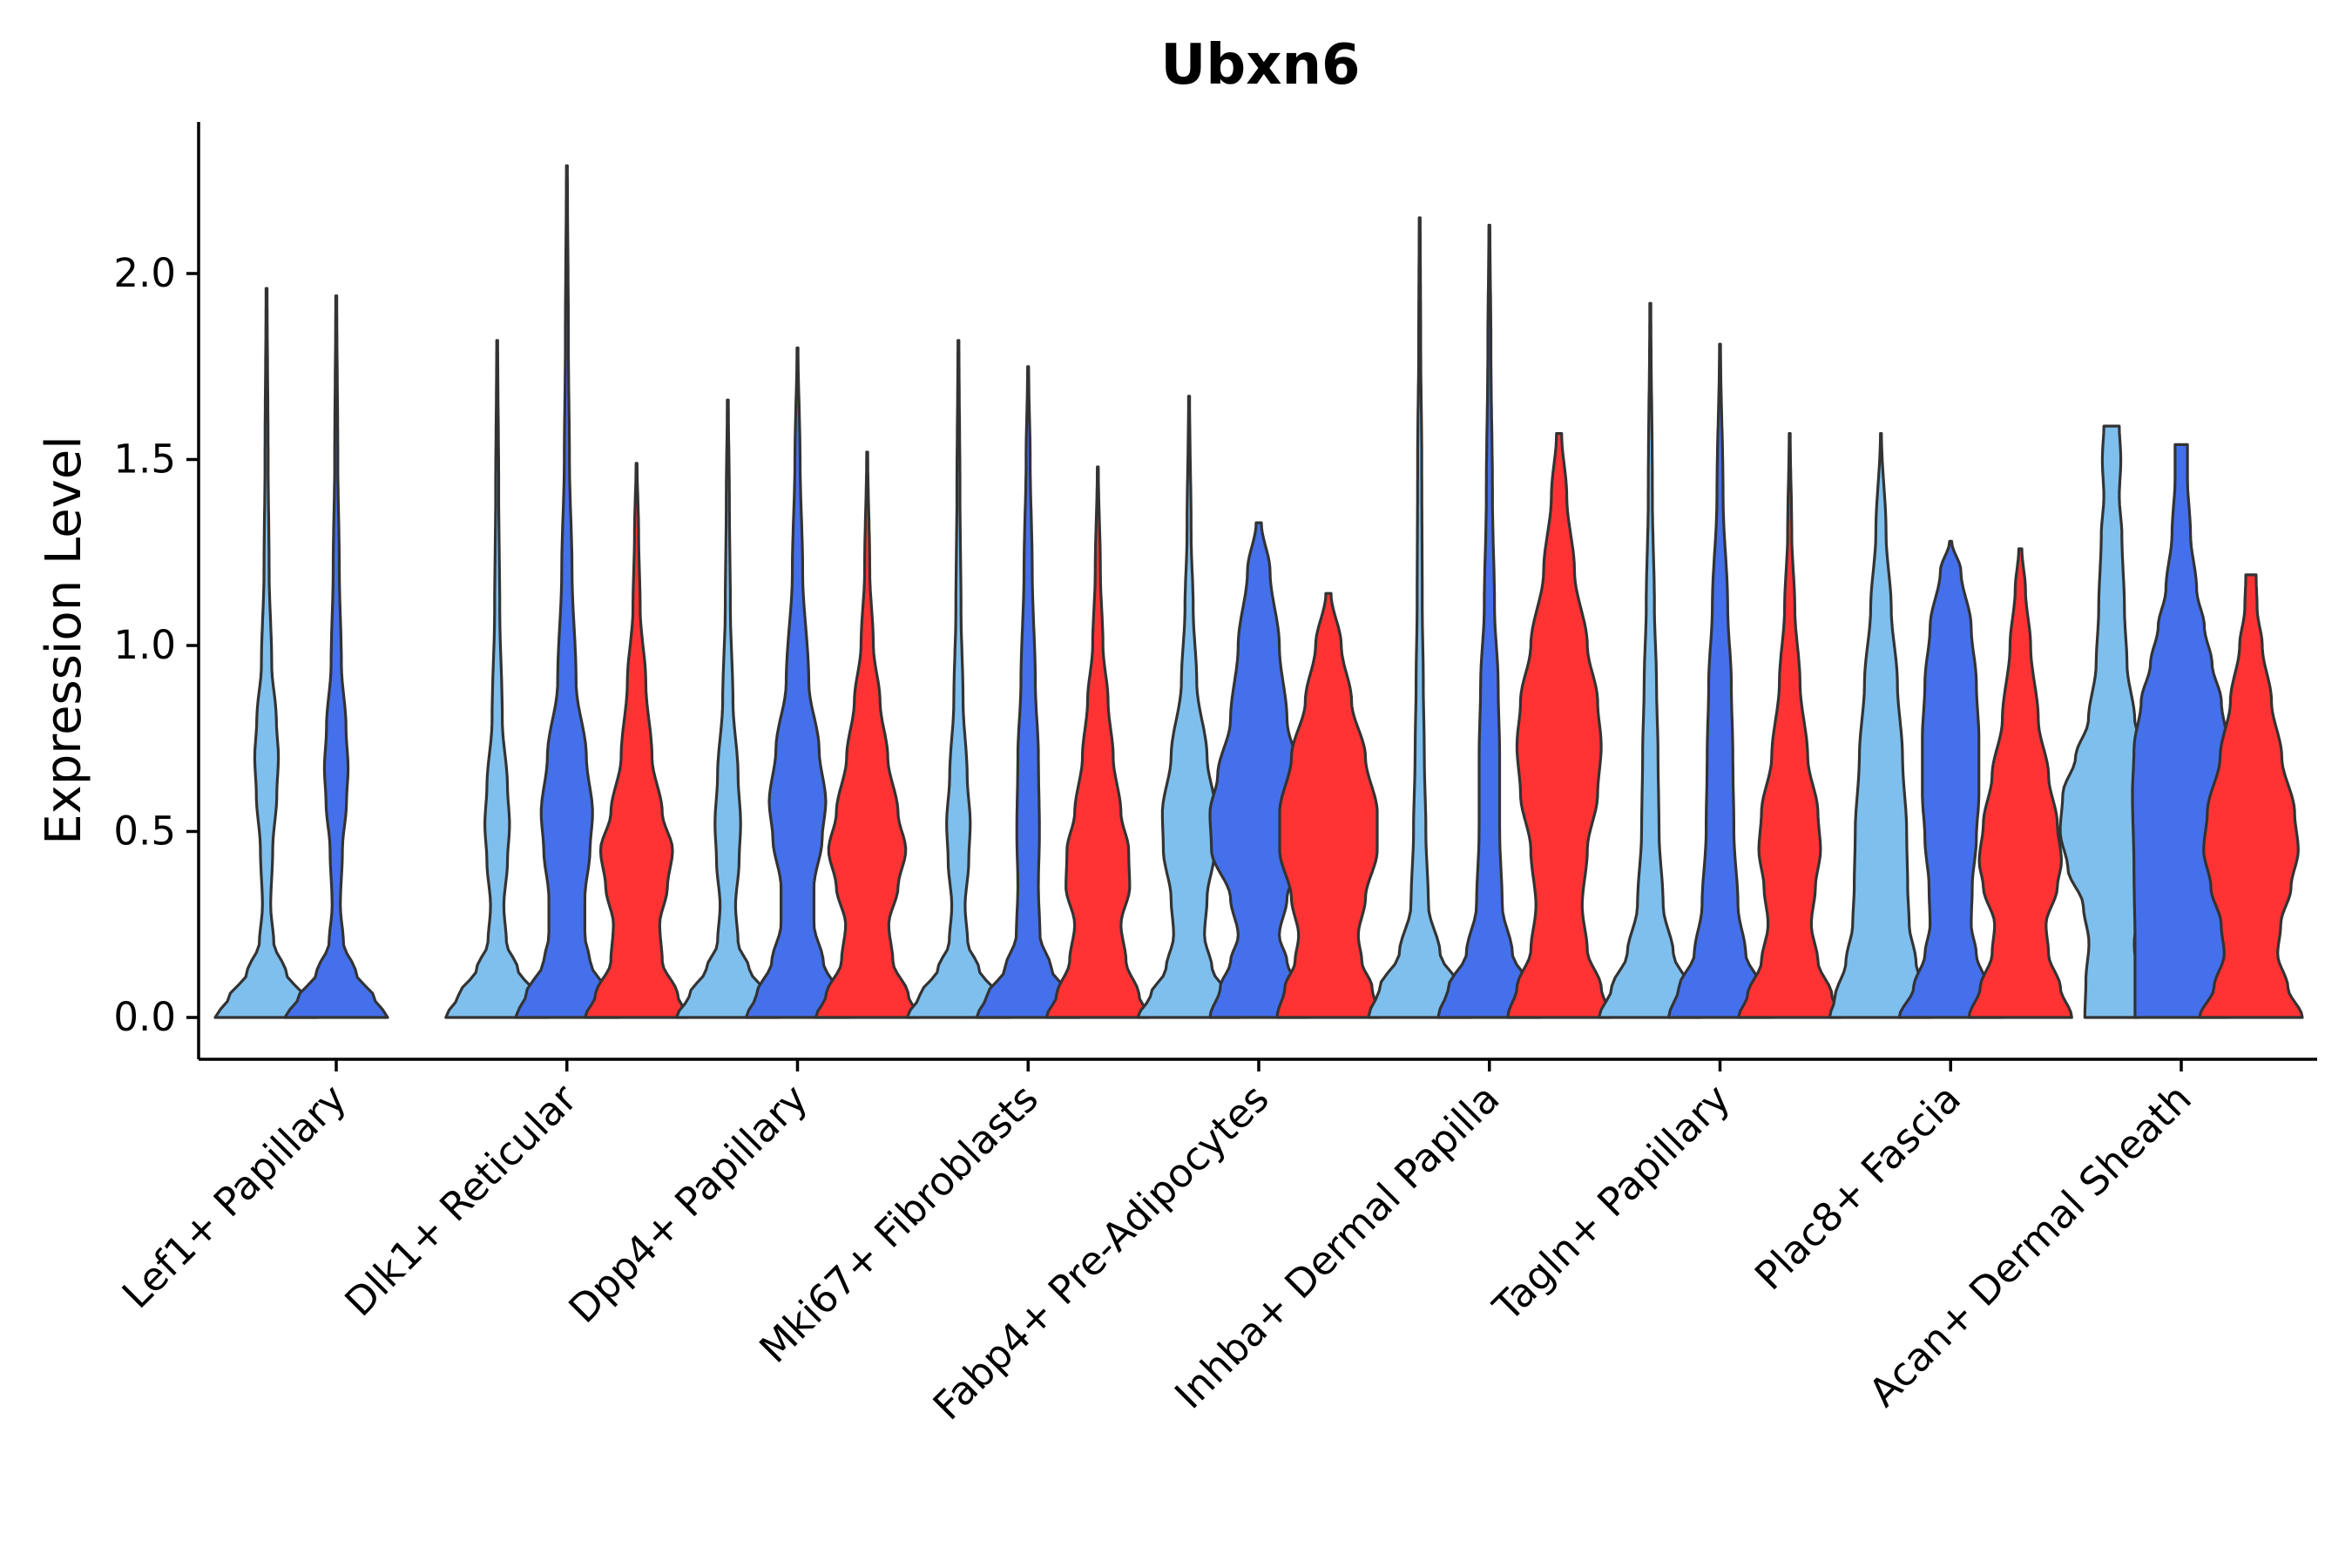 The width and height of the screenshot is (2352, 1568). I want to click on violin-3-mki67-fibroblasts, so click(1097, 742).